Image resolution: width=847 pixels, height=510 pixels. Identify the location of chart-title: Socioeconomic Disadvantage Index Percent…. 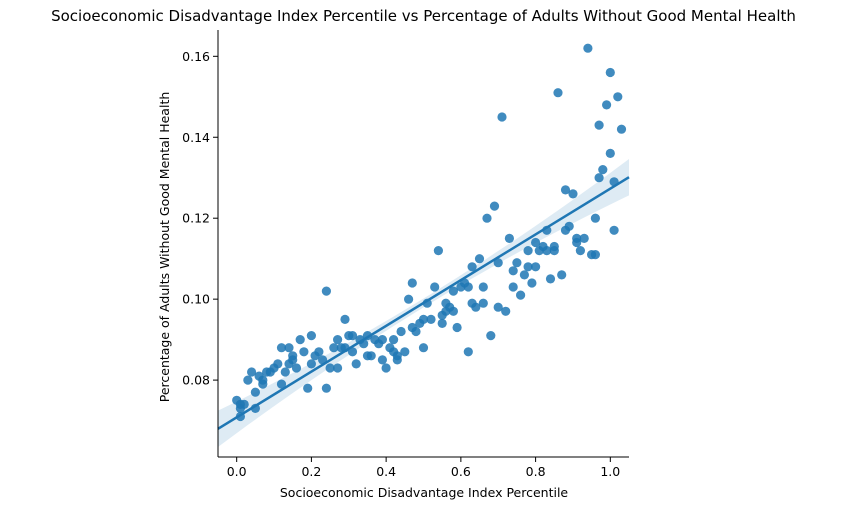
(423, 16).